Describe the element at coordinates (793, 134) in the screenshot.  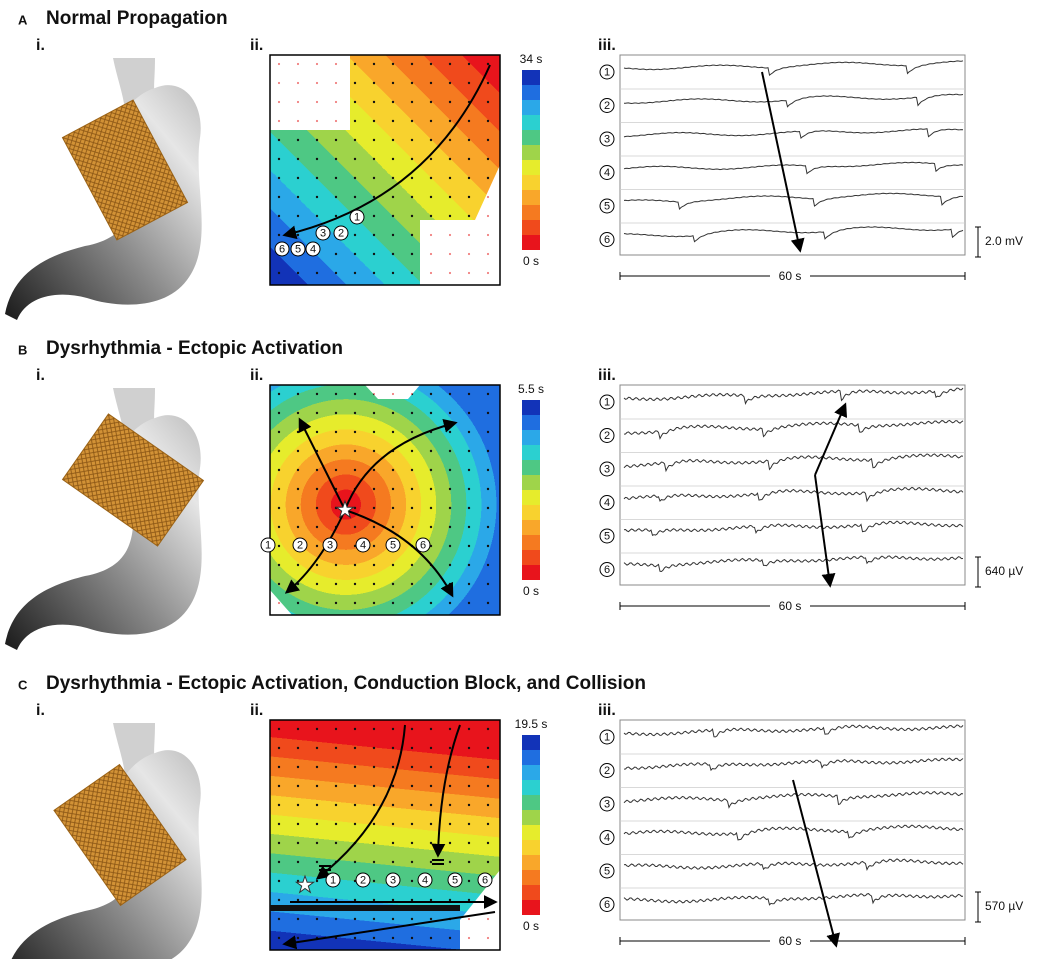
I see `electrogram-trace` at that location.